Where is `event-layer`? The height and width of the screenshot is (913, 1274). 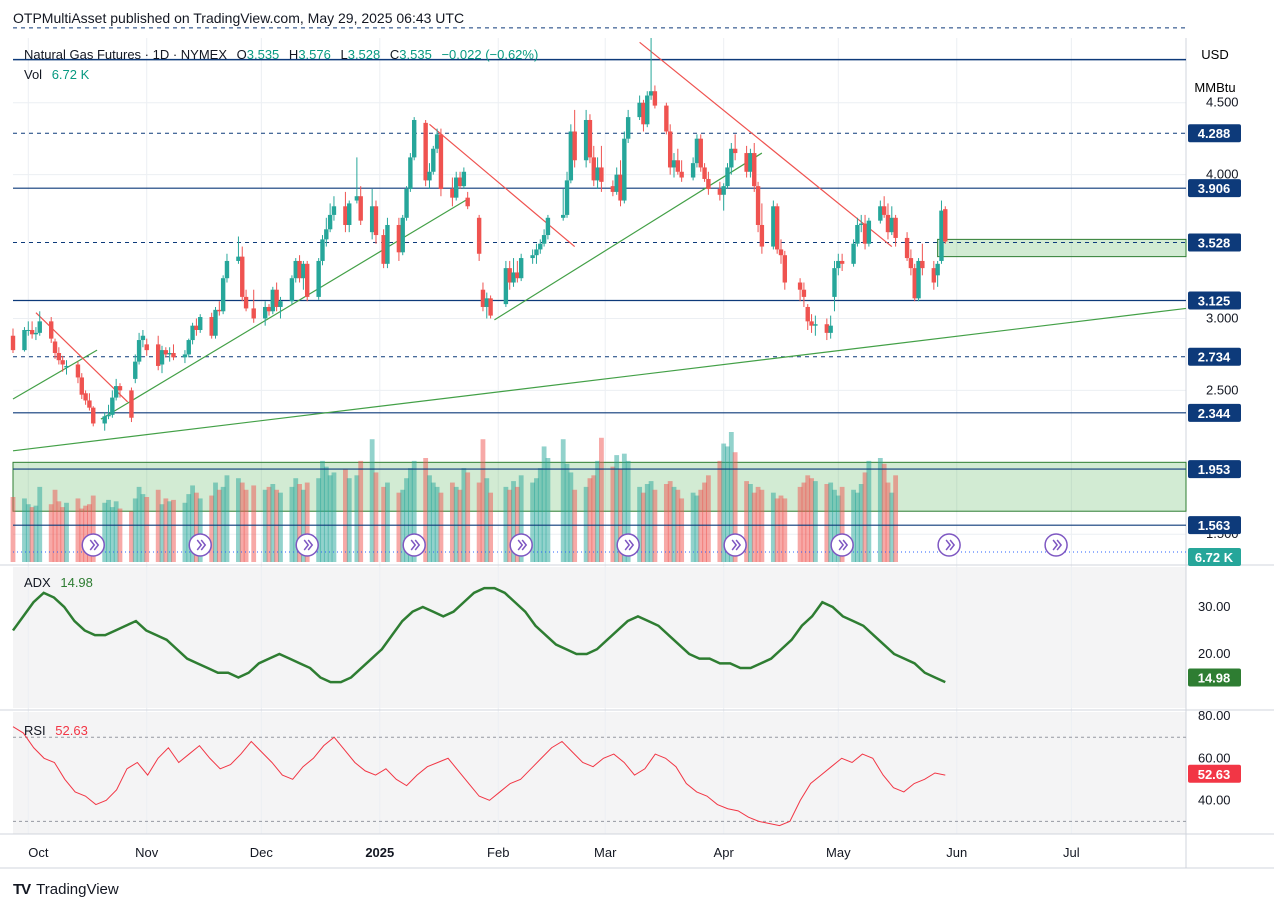
event-layer is located at coordinates (574, 545).